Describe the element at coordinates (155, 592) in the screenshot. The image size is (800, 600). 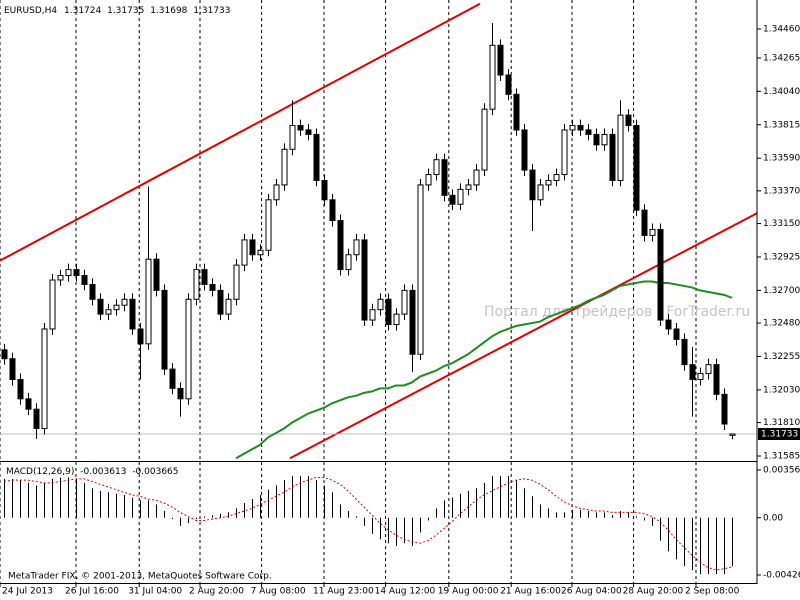
I see `x-tick-label: 31 Jul 04:00` at that location.